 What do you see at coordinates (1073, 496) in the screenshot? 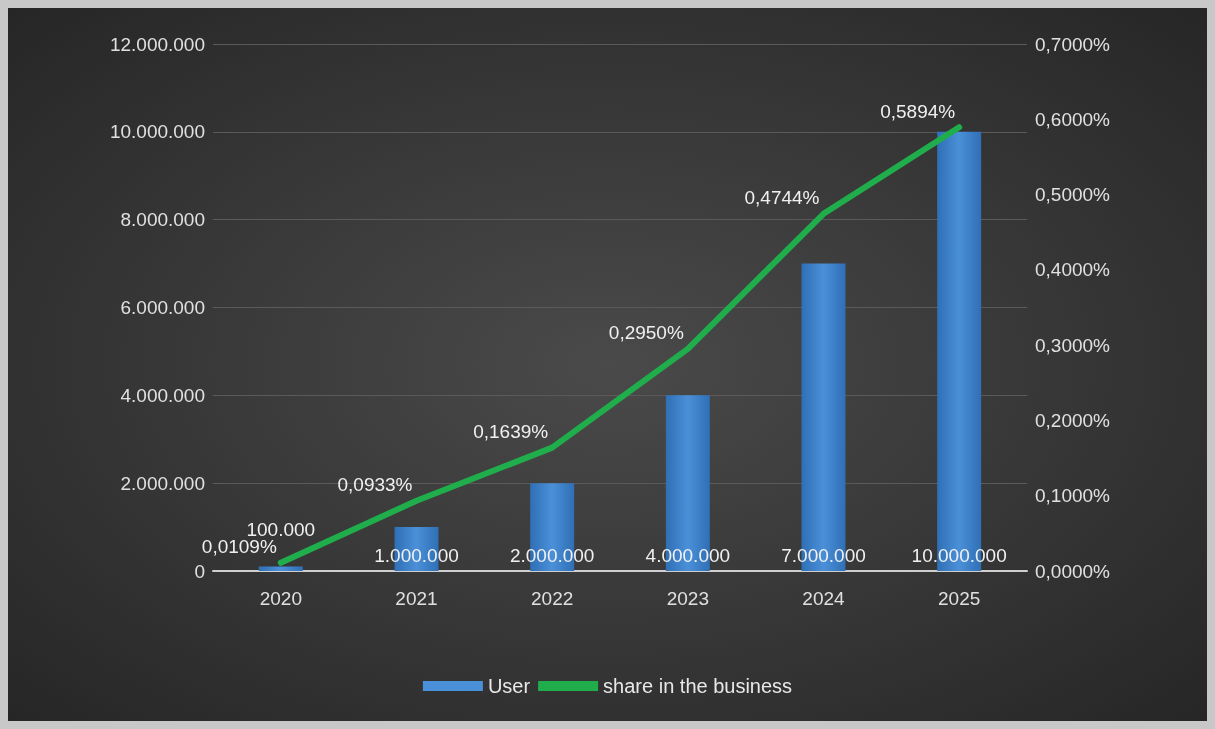
I see `y2-tick-label: 0,1000%` at bounding box center [1073, 496].